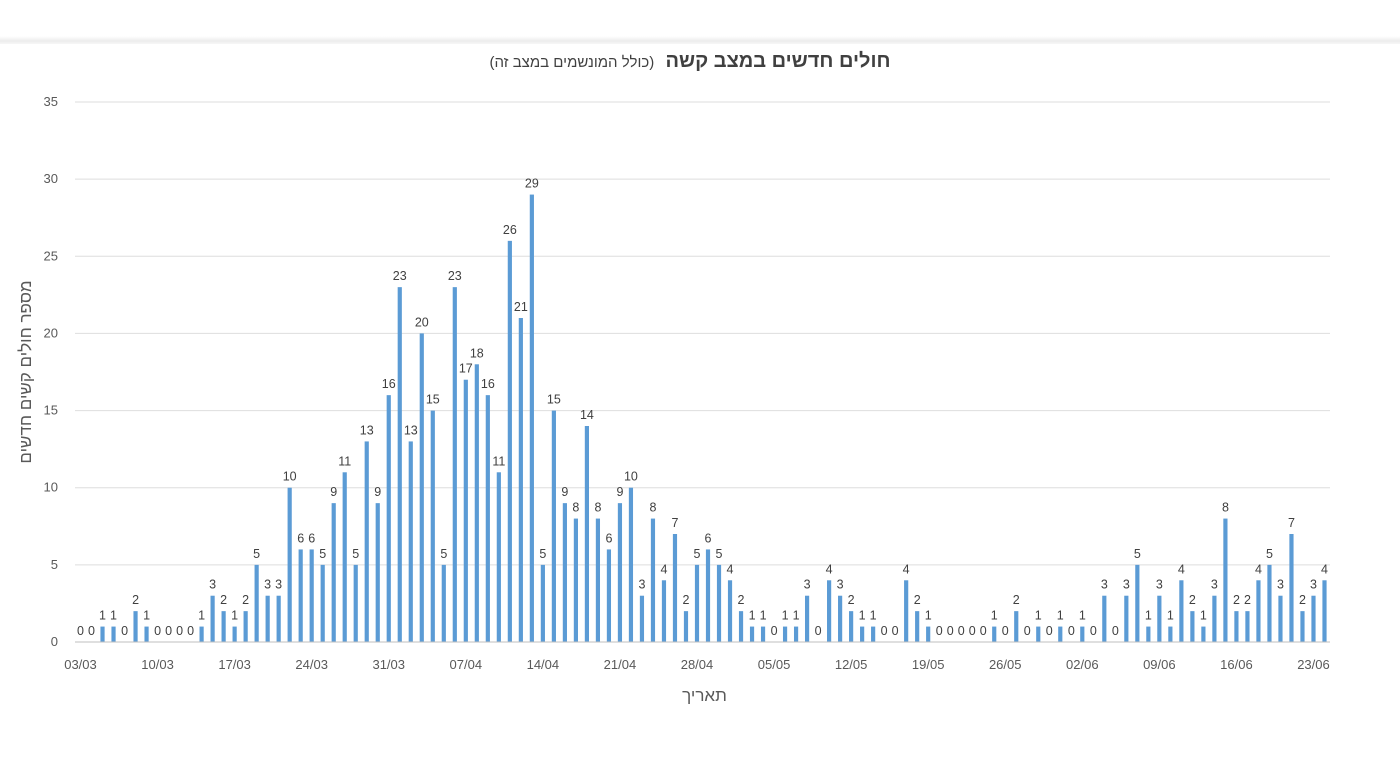  What do you see at coordinates (466, 664) in the screenshot?
I see `x-tick-label: 07/04` at bounding box center [466, 664].